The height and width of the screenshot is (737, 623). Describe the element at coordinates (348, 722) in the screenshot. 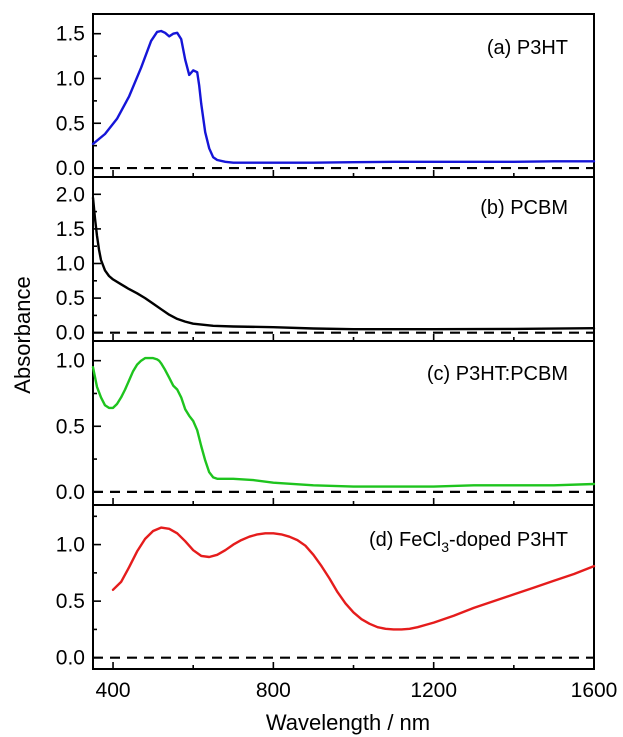

I see `x-axis-title: Wavelength / nm` at that location.